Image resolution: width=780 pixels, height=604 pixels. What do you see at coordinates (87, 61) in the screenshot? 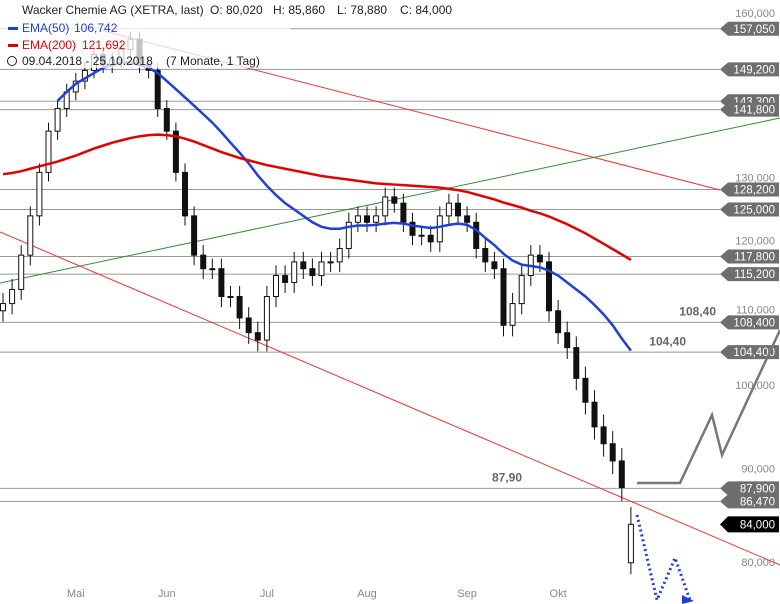
I see `date-range: 09.04.2018 - 25.10.2018` at bounding box center [87, 61].